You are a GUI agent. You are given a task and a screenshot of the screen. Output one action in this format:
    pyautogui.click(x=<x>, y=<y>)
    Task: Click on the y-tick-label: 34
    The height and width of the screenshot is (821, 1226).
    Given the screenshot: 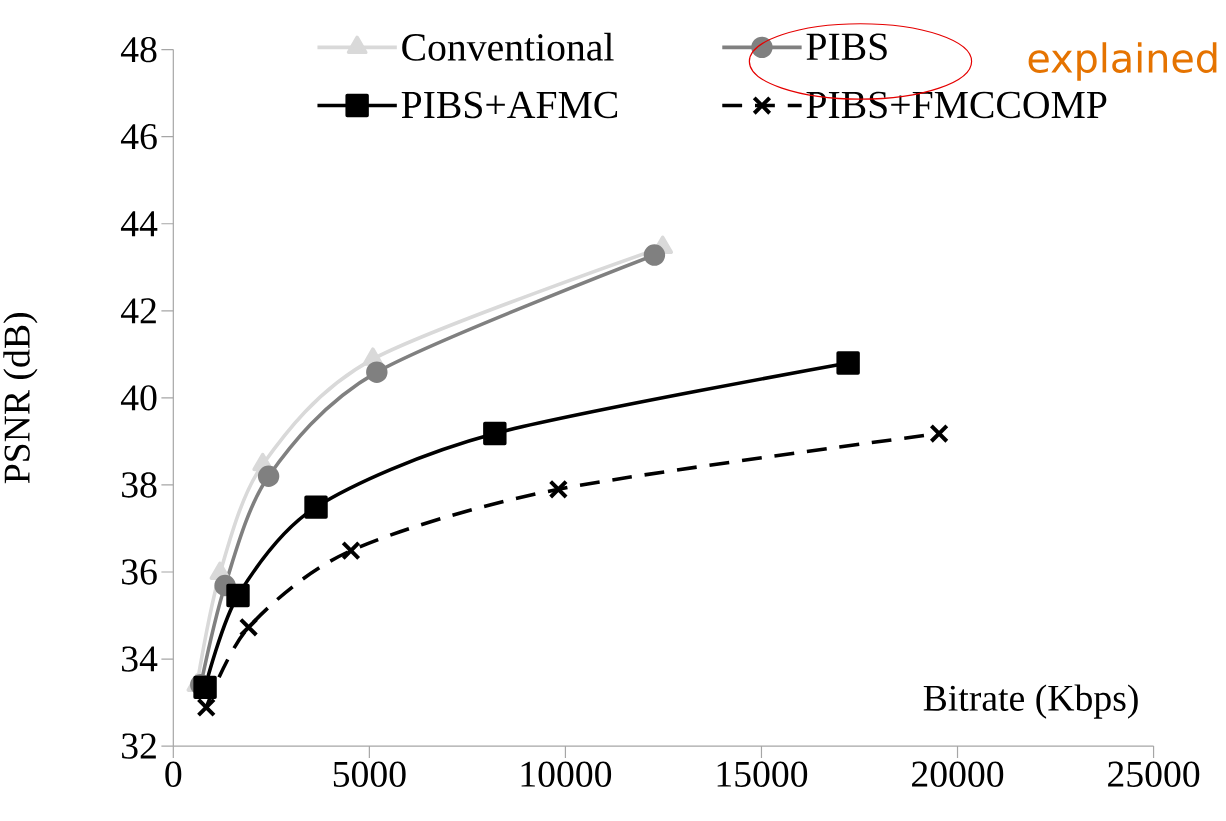 What is the action you would take?
    pyautogui.click(x=140, y=659)
    